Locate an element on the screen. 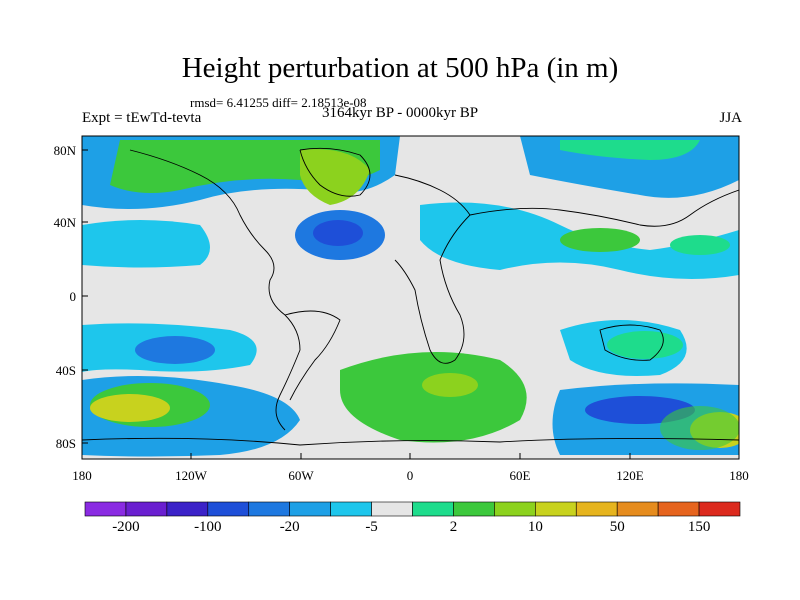 The height and width of the screenshot is (600, 800). chart-title: Height perturbation at 500 hPa (in m) is located at coordinates (400, 68).